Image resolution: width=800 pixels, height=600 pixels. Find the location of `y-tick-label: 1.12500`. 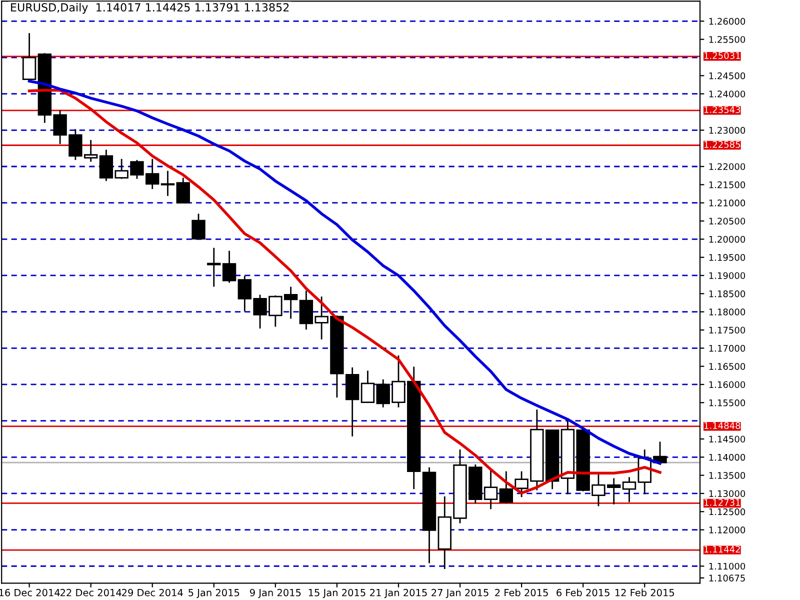

y-tick-label: 1.12500 is located at coordinates (727, 512).